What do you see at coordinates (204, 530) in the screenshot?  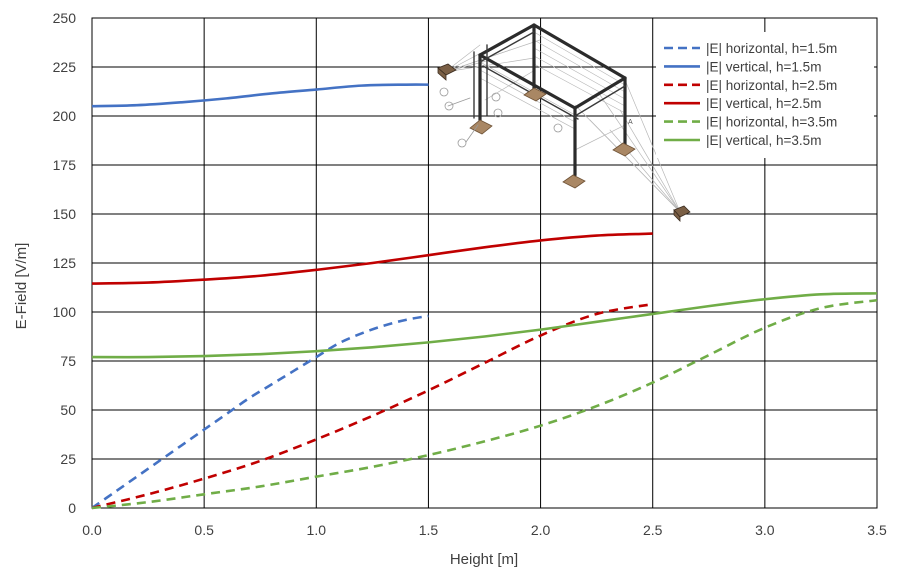 I see `x-tick-label: 0.5` at bounding box center [204, 530].